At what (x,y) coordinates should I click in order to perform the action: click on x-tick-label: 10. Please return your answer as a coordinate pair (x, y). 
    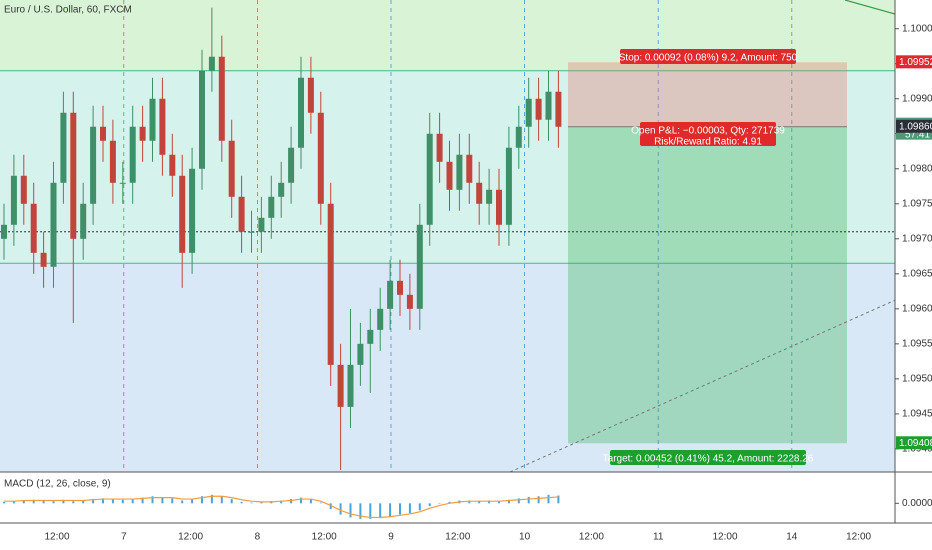
    Looking at the image, I should click on (525, 537).